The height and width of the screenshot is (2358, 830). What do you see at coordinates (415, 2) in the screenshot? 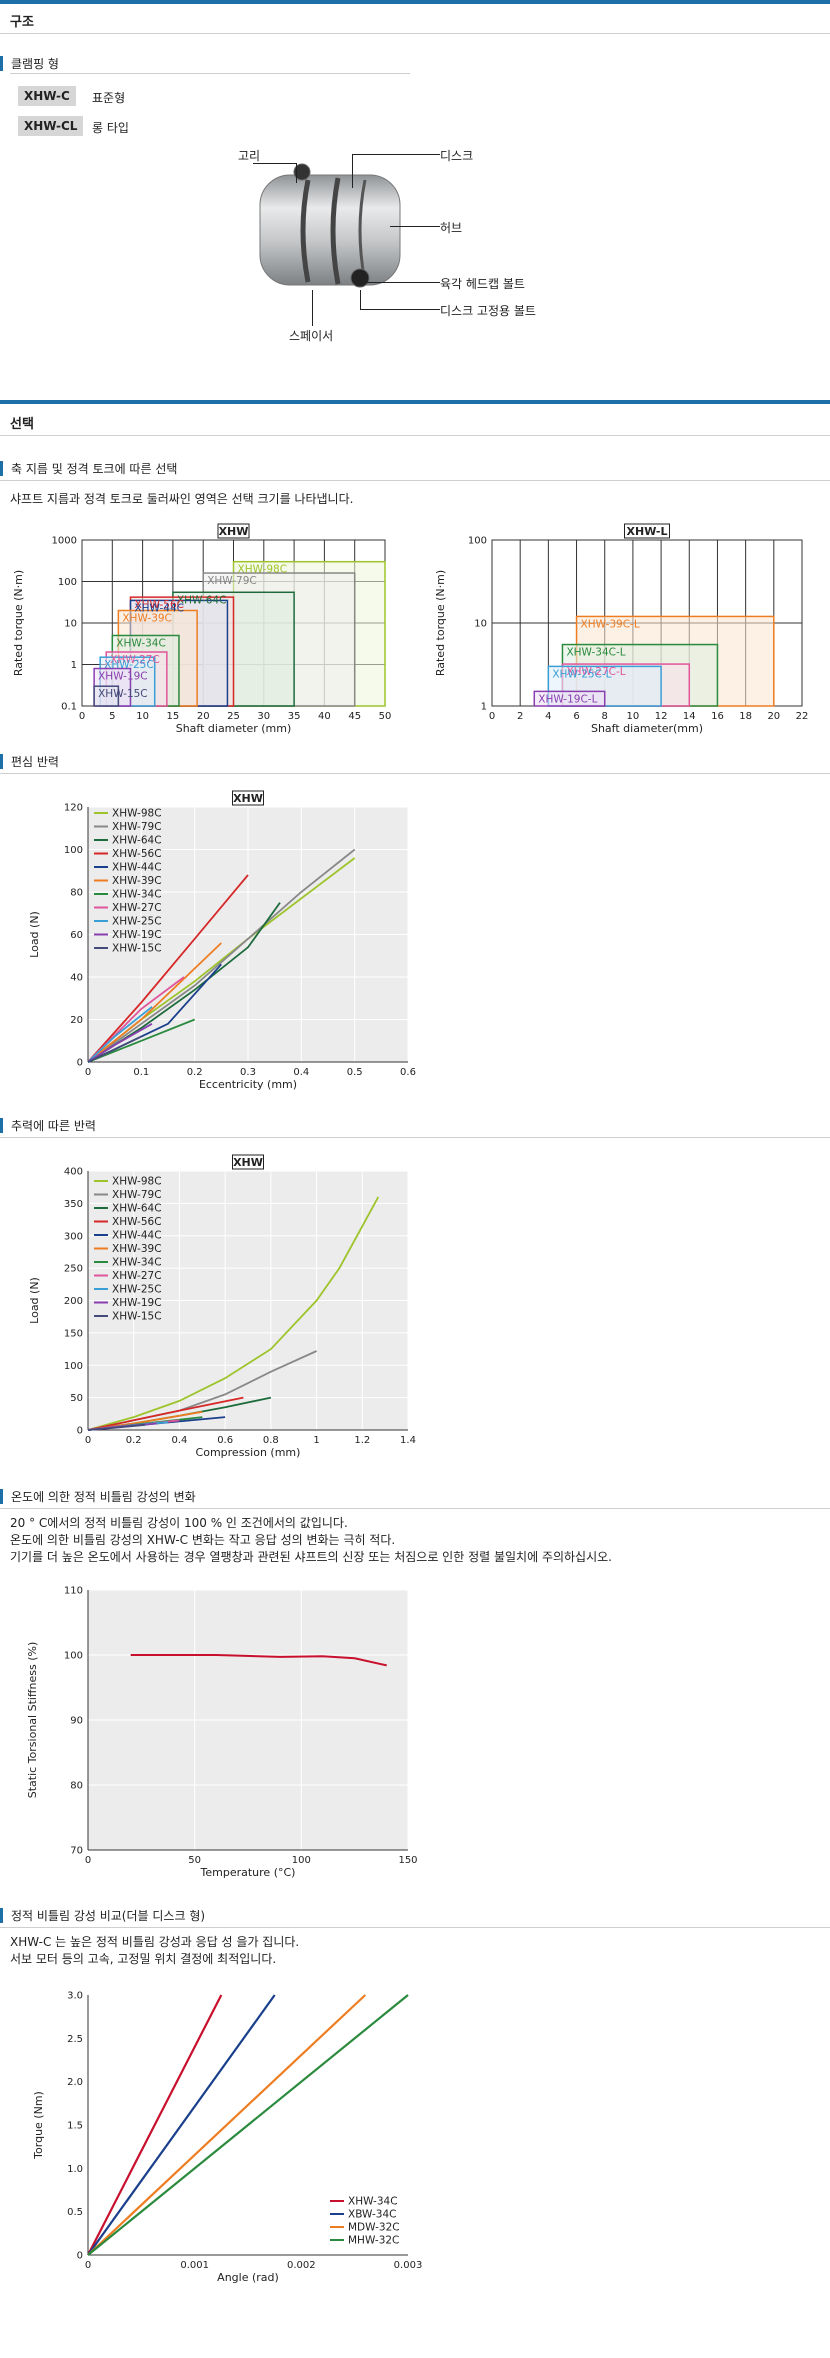
I see `top-accent-bar` at bounding box center [415, 2].